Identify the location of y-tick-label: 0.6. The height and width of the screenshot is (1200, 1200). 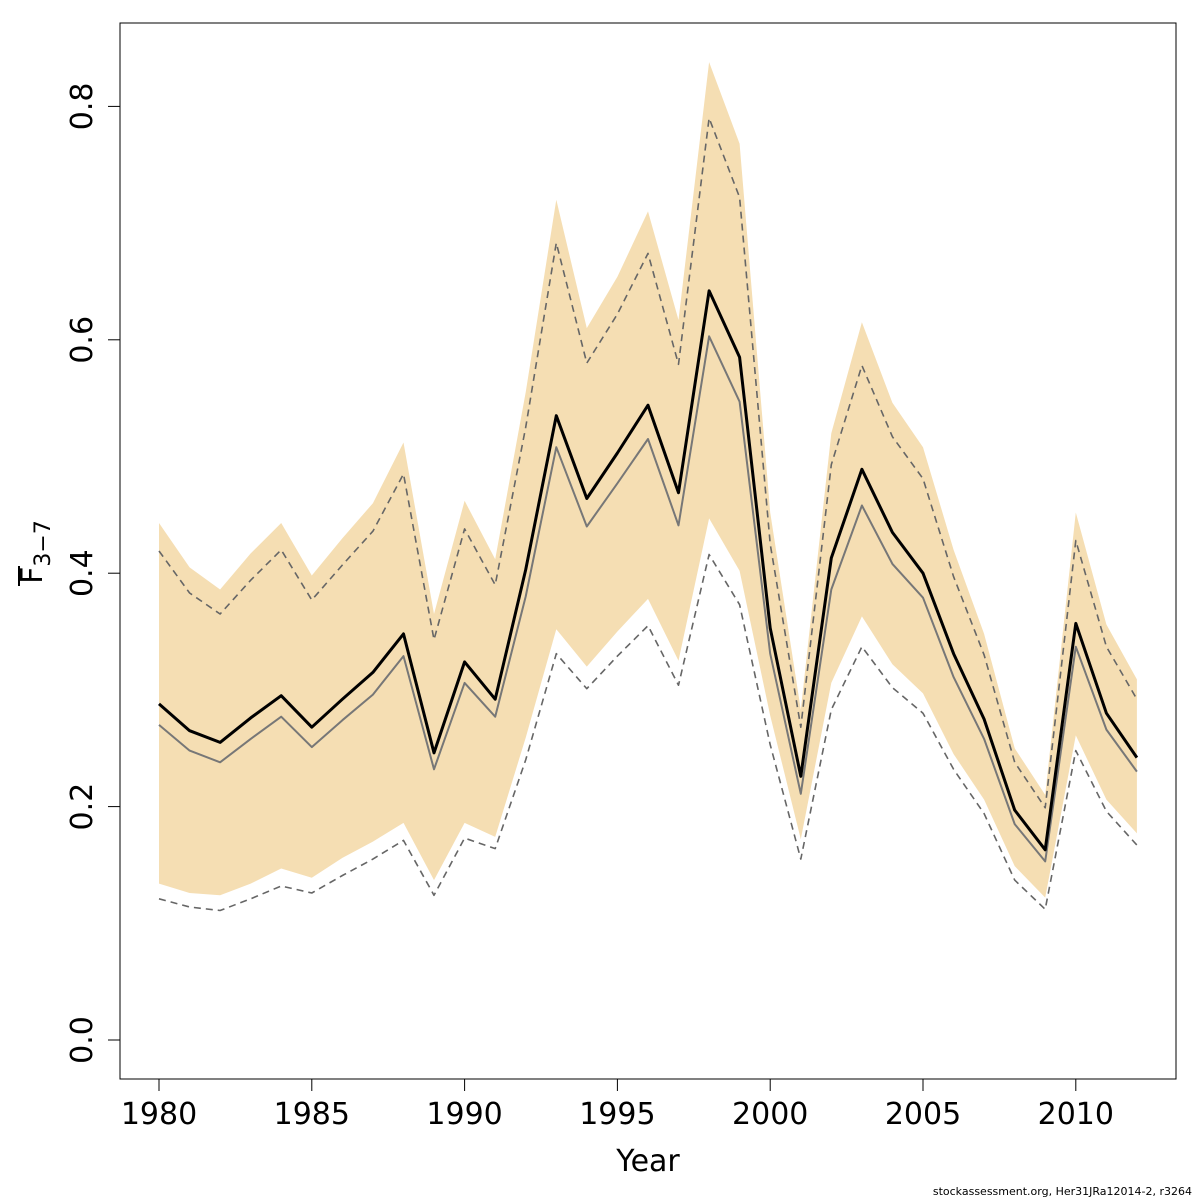
(82, 340).